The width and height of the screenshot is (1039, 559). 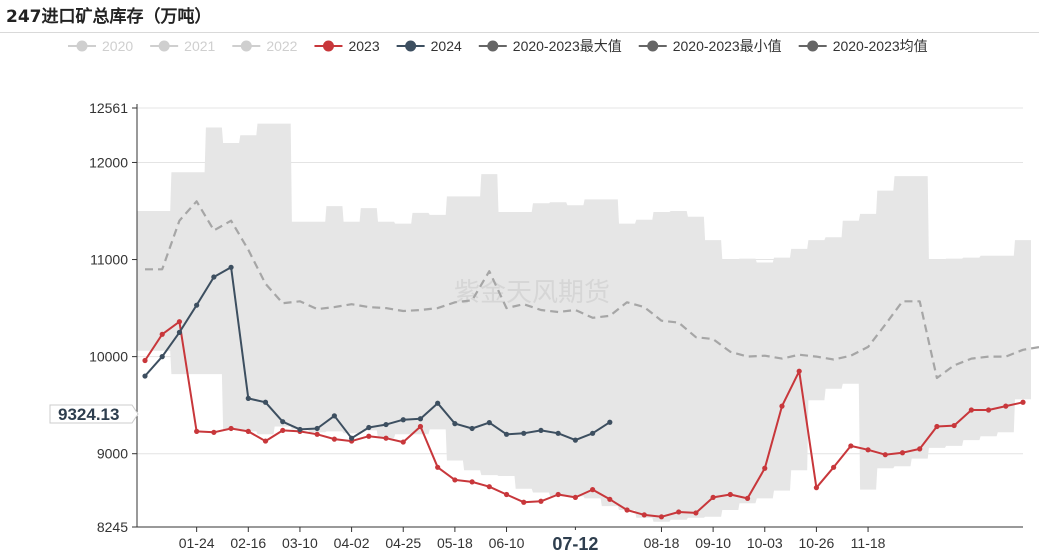 What do you see at coordinates (880, 46) in the screenshot?
I see `legend-label: 2020-2023均值` at bounding box center [880, 46].